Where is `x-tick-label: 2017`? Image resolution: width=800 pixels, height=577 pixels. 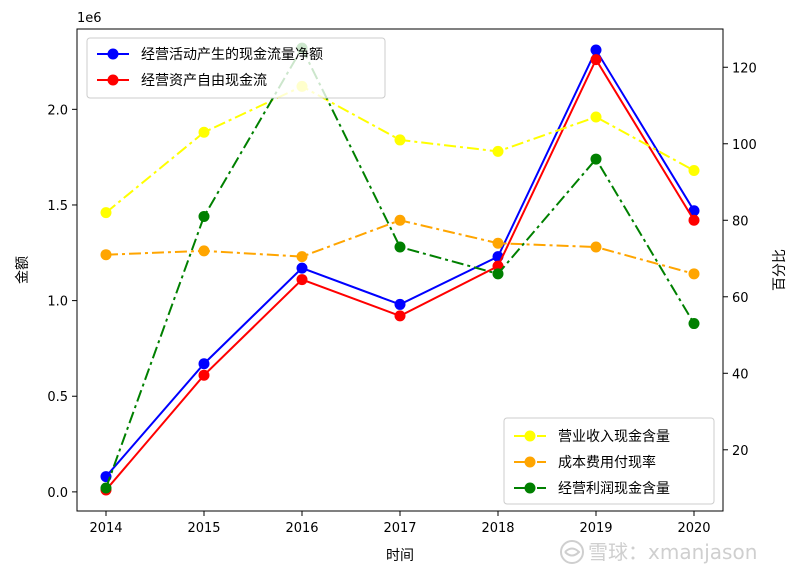 x-tick-label: 2017 is located at coordinates (399, 528).